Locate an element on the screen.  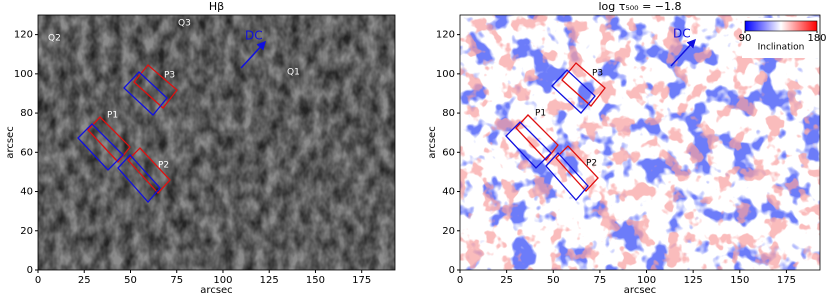
chart-title: log τ₅₀₀ = −1.8 is located at coordinates (639, 6).